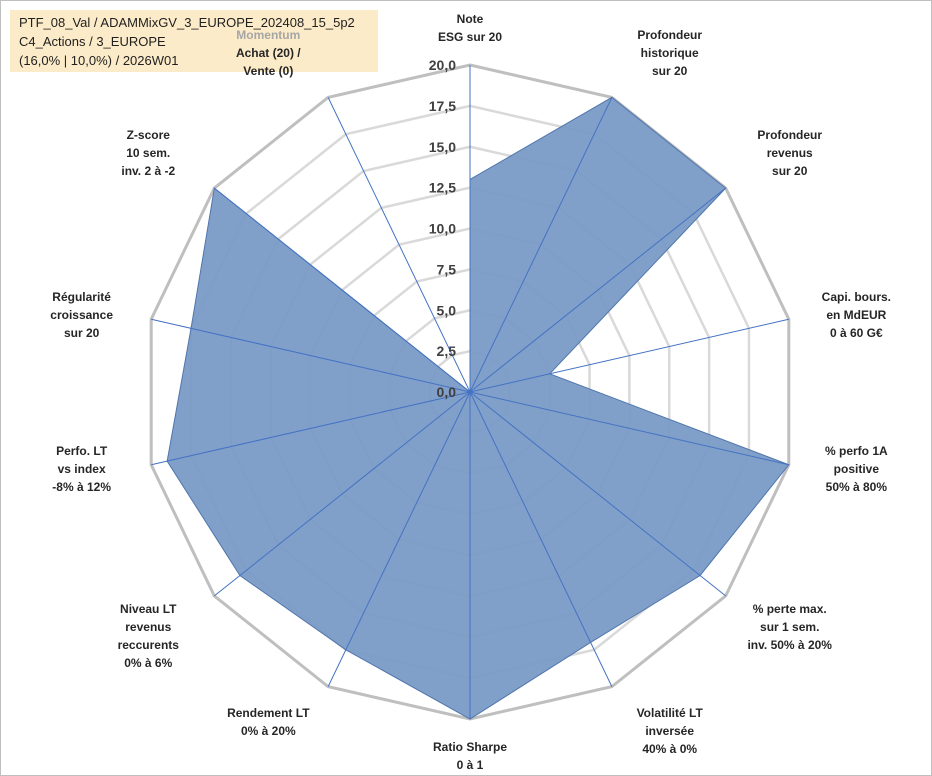 This screenshot has width=932, height=776. What do you see at coordinates (670, 713) in the screenshot?
I see `axis-label-6-line-0: Volatilité LT` at bounding box center [670, 713].